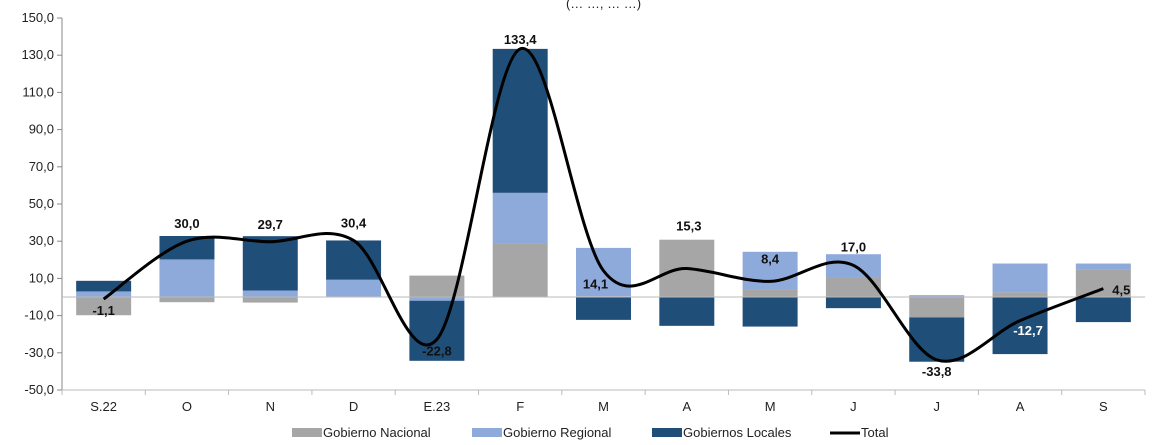 This screenshot has height=445, width=1161. I want to click on x-tick-label: S.22, so click(103, 406).